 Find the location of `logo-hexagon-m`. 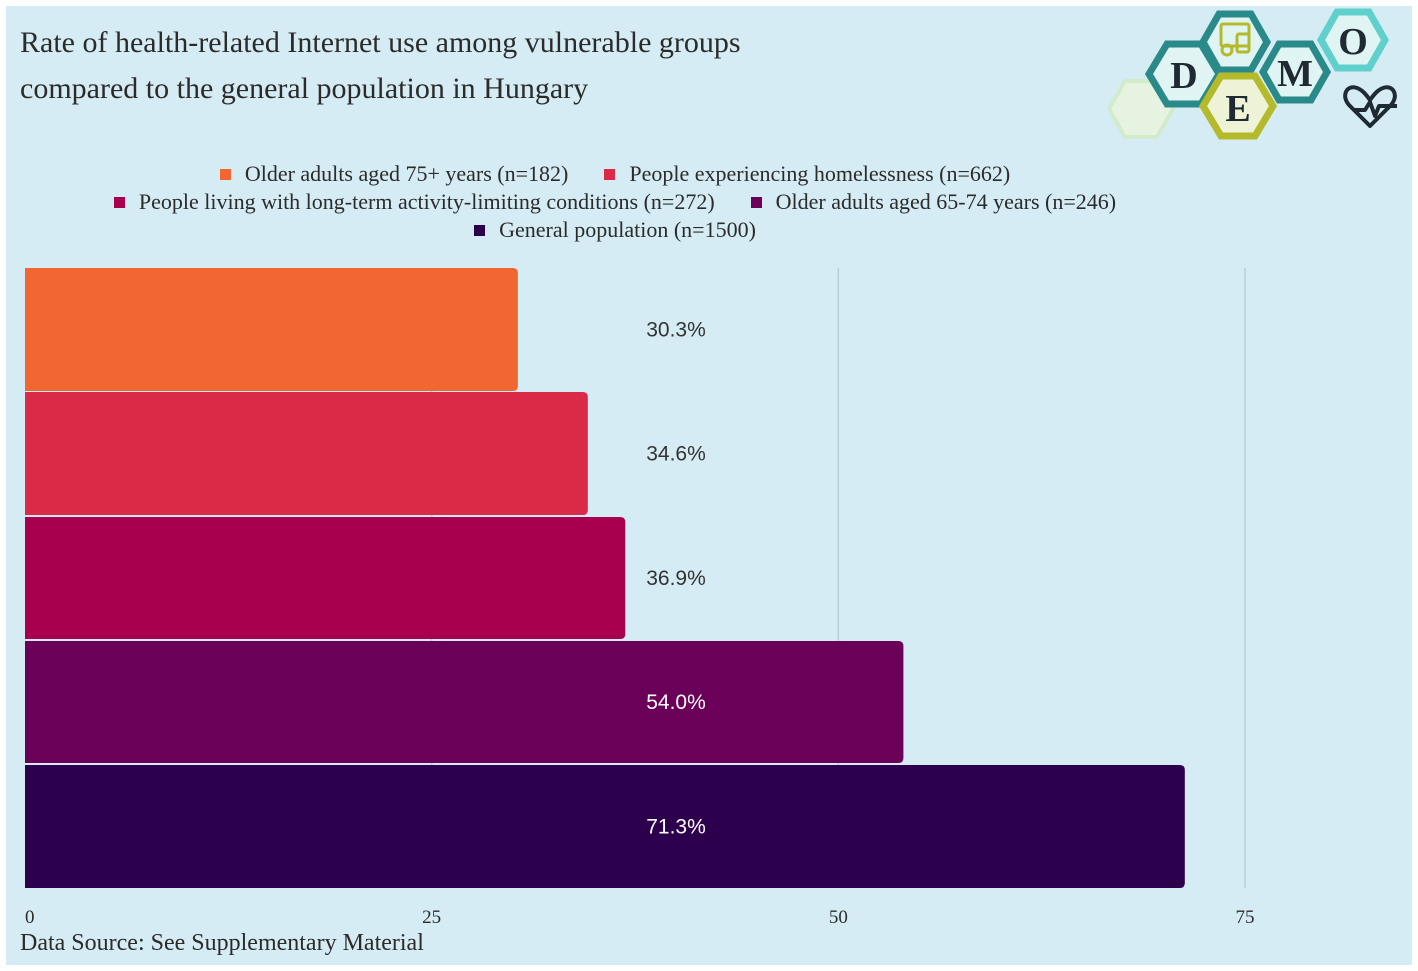

logo-hexagon-m is located at coordinates (1295, 72).